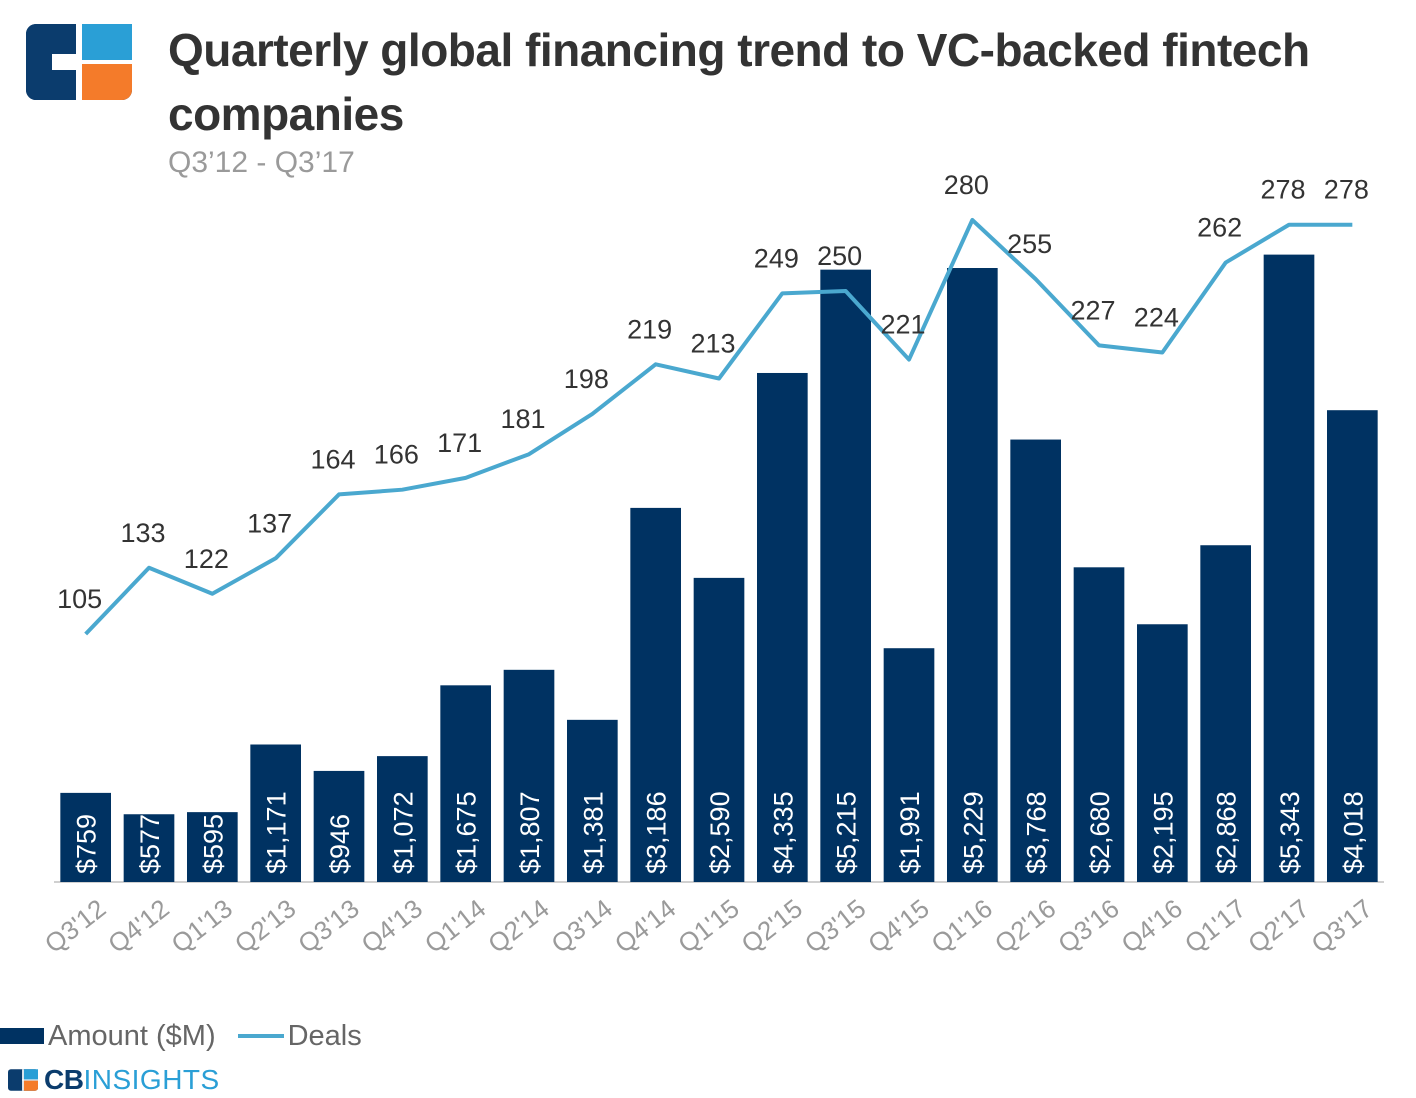 The height and width of the screenshot is (1098, 1416). Describe the element at coordinates (465, 783) in the screenshot. I see `bar-Q1'14` at that location.